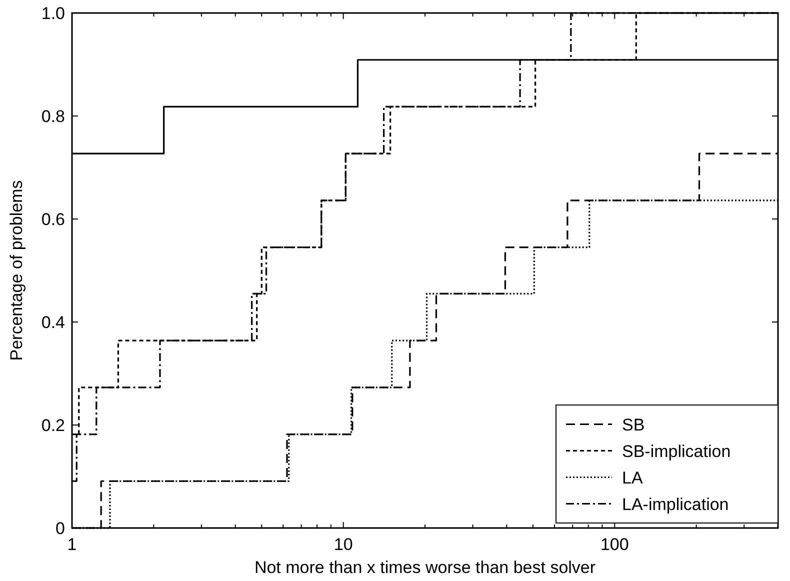 The width and height of the screenshot is (790, 581). I want to click on x-axis-title: Not more than x times worse than best solver, so click(425, 567).